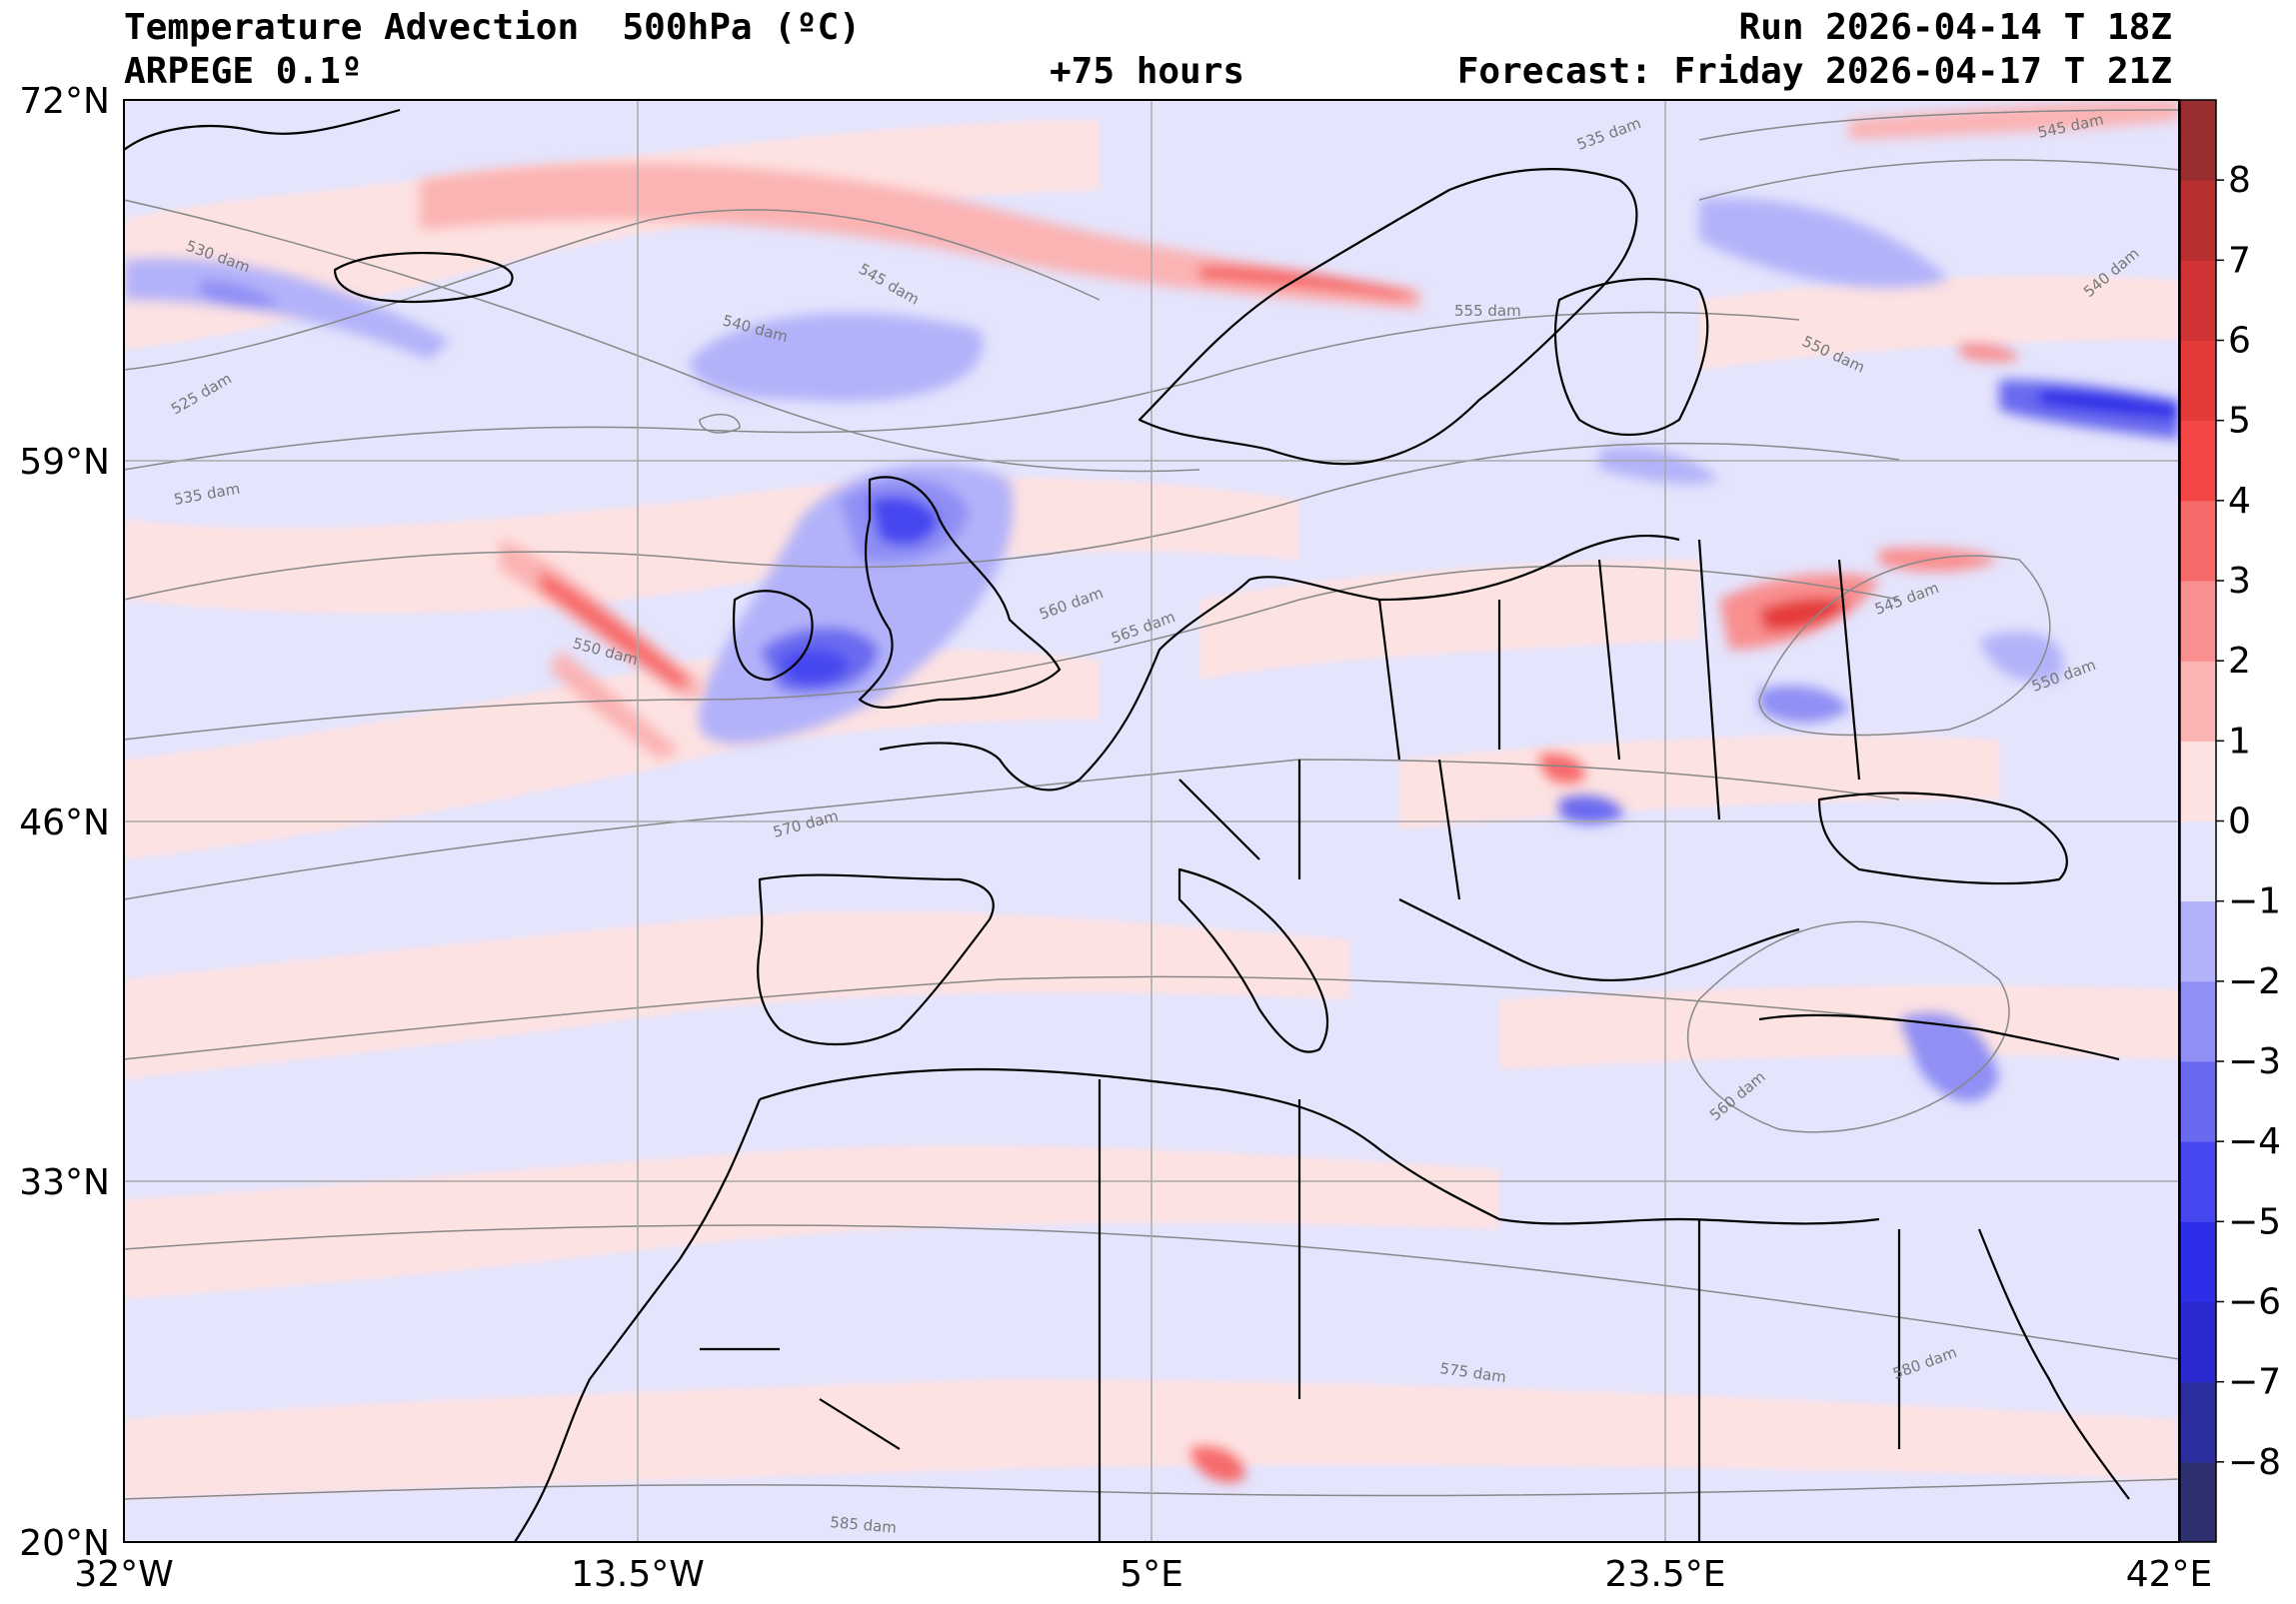  I want to click on colorbar-tick-label: −5, so click(2255, 1221).